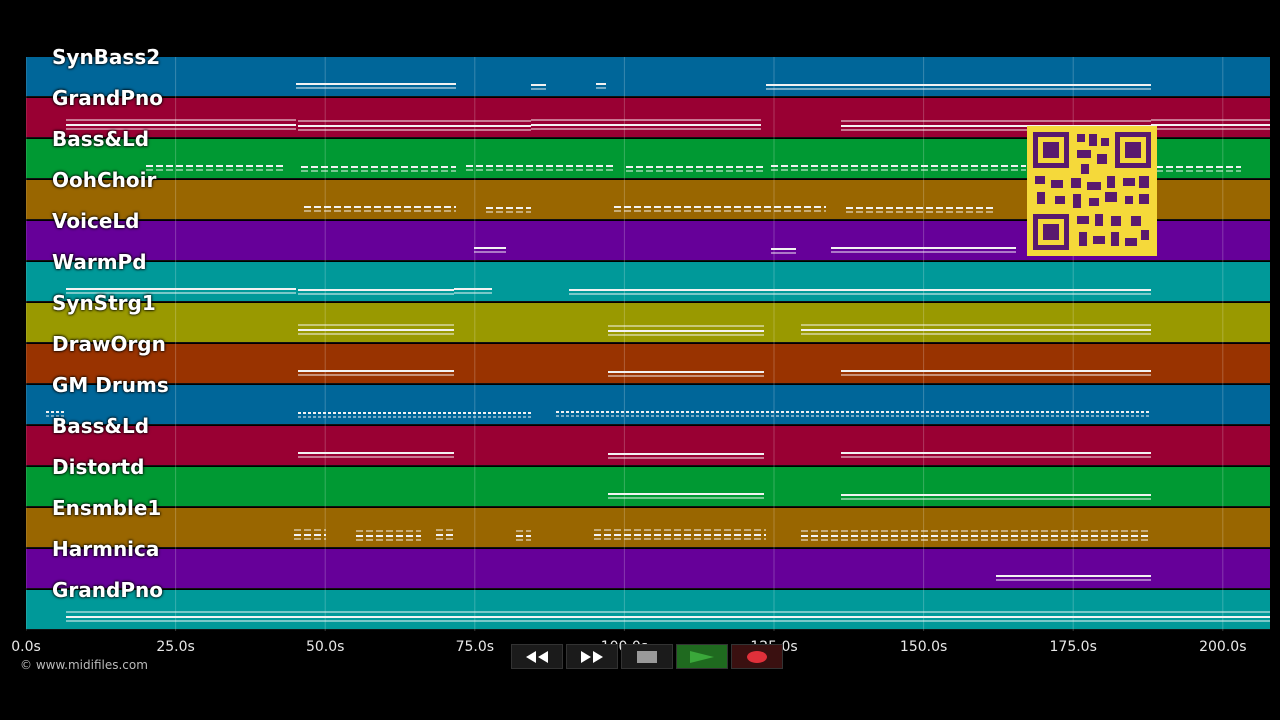  What do you see at coordinates (109, 344) in the screenshot?
I see `track-name: DrawOrgn` at bounding box center [109, 344].